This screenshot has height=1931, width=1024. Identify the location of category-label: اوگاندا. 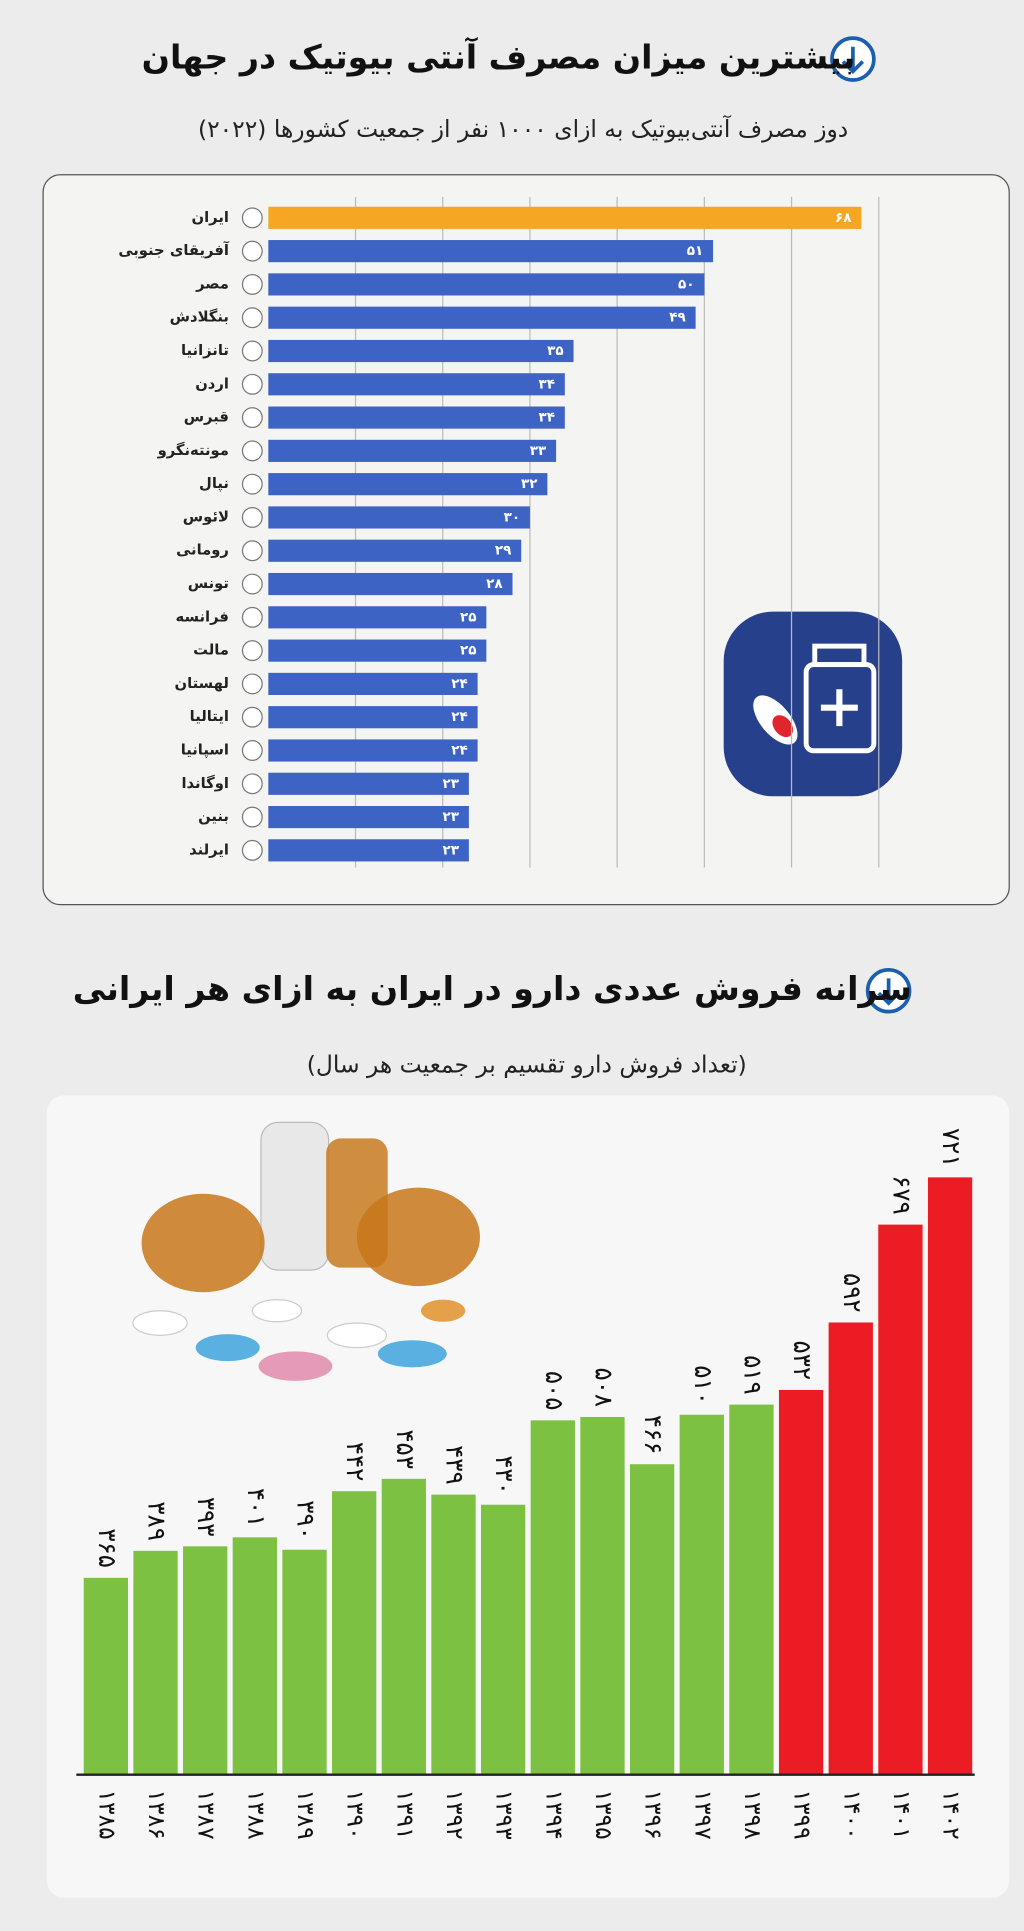
(204, 783).